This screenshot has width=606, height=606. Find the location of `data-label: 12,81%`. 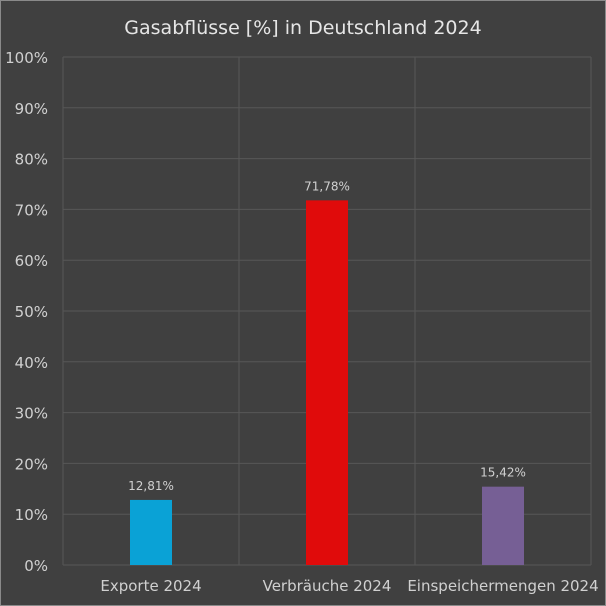

data-label: 12,81% is located at coordinates (151, 486).